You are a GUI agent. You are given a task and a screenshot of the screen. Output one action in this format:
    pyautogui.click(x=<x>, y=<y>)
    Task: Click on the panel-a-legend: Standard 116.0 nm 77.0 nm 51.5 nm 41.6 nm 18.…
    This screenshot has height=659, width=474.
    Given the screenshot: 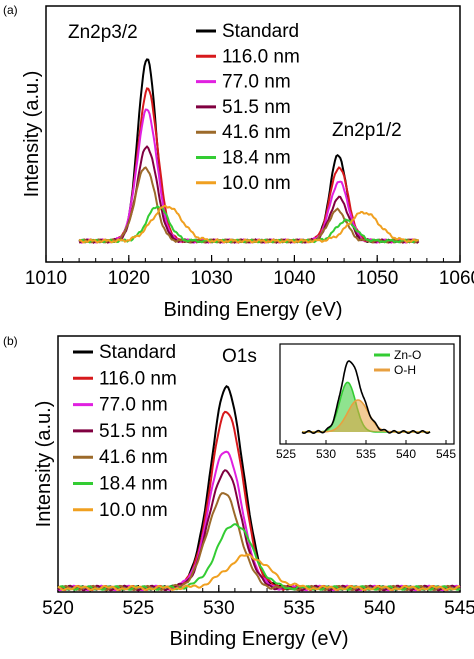 What is the action you would take?
    pyautogui.click(x=248, y=107)
    